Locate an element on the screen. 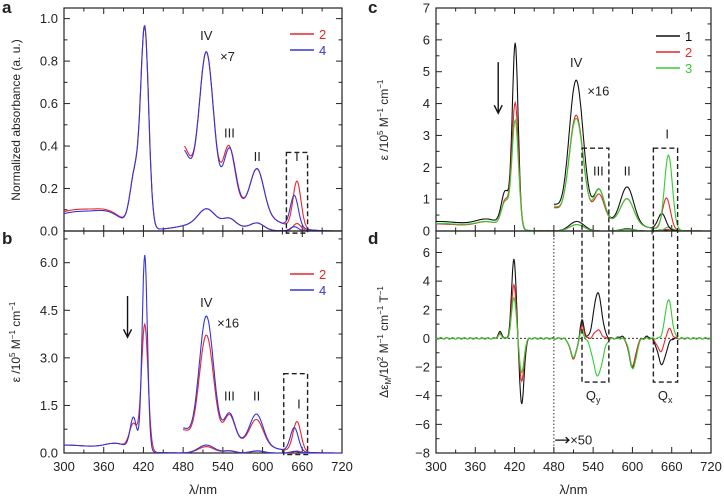 The height and width of the screenshot is (498, 724). y-tick-label: 5 is located at coordinates (426, 71).